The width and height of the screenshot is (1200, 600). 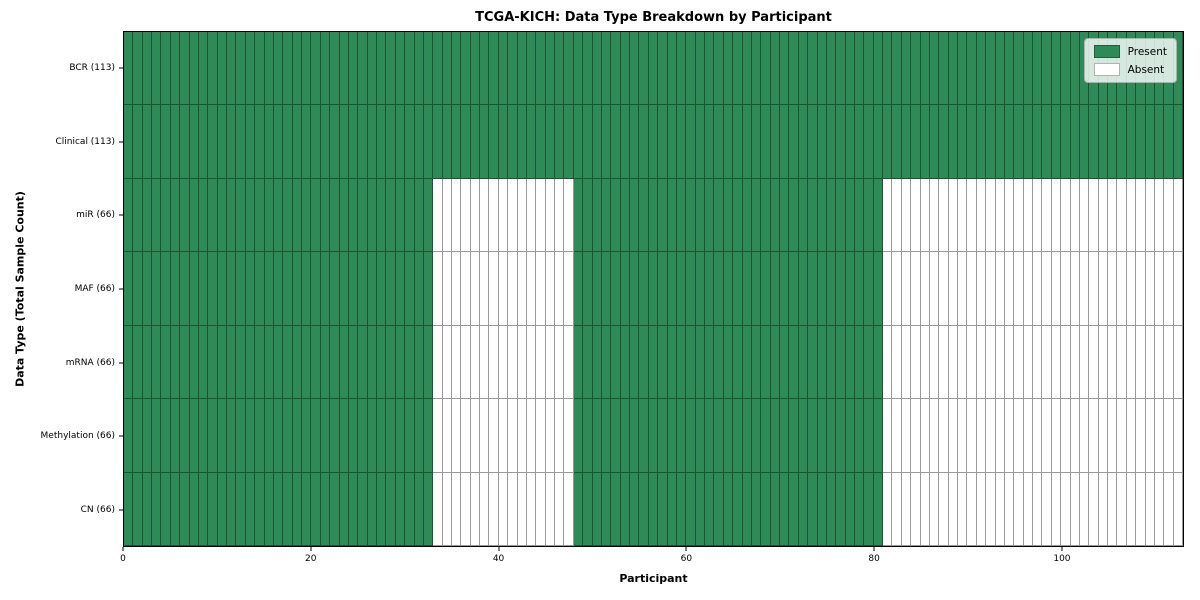 I want to click on y-tick-mark, so click(x=121, y=363).